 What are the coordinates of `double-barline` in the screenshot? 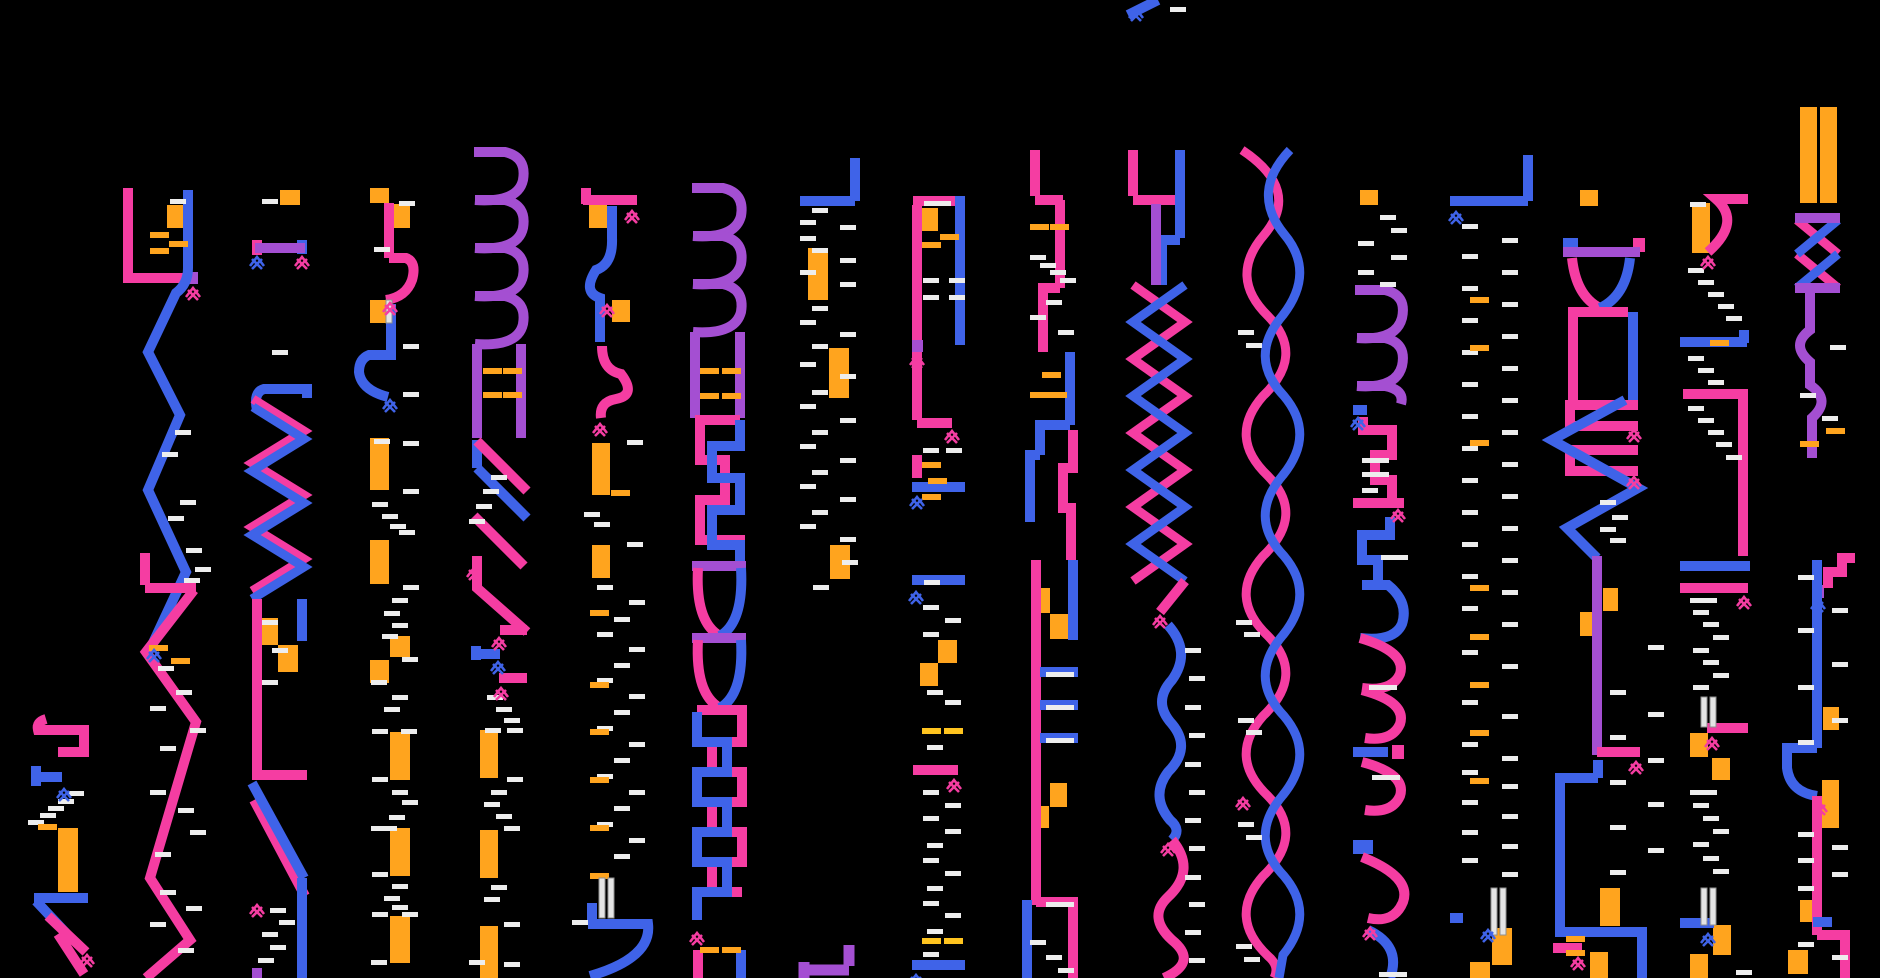 It's located at (602, 898).